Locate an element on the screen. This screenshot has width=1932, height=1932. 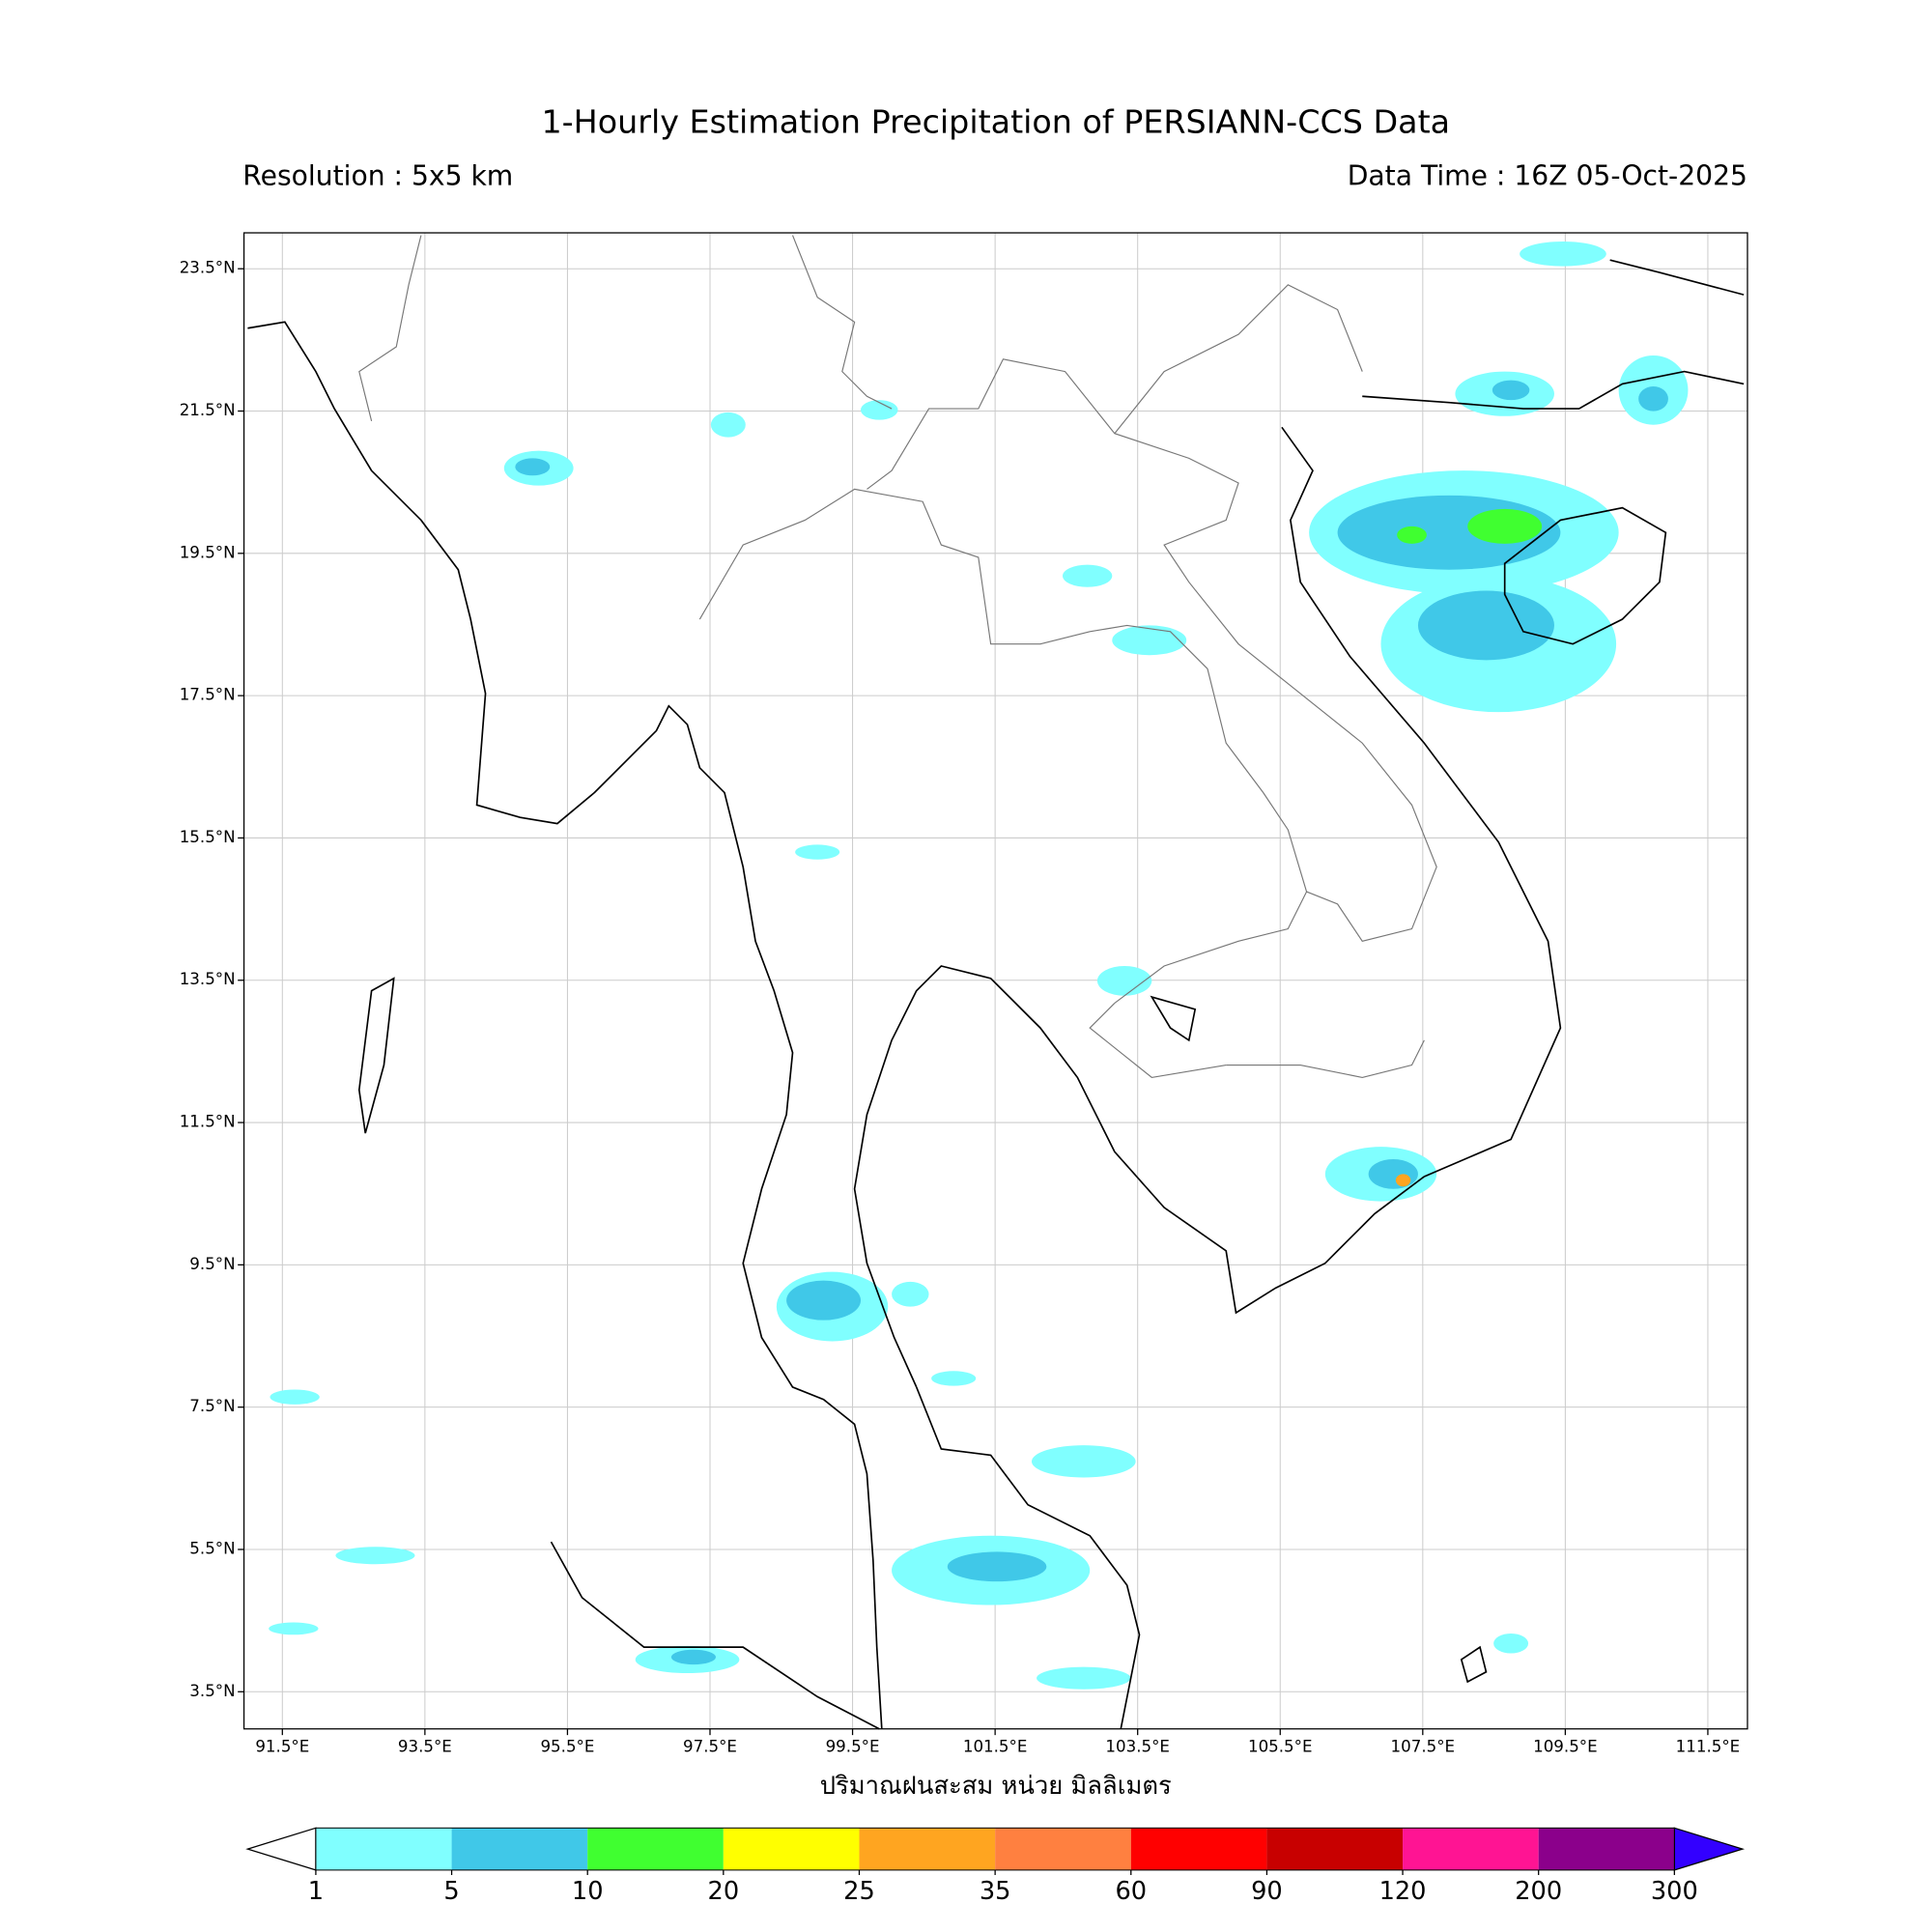
lat-tick-label: 11.5°N is located at coordinates (208, 1122).